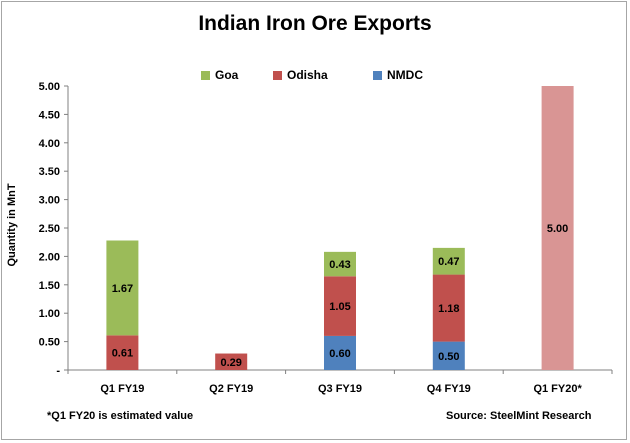  What do you see at coordinates (557, 389) in the screenshot?
I see `x-tick-label: Q1 FY20*` at bounding box center [557, 389].